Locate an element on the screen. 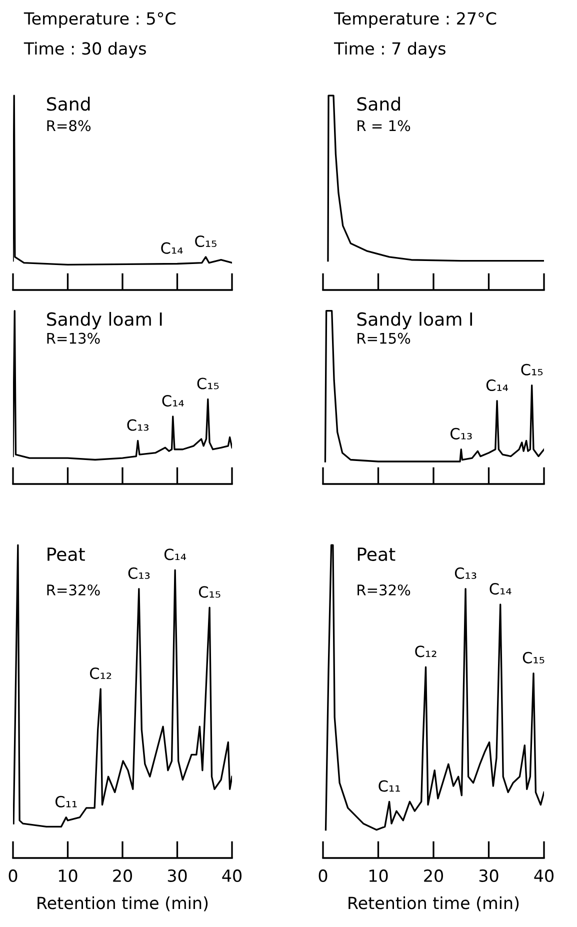  chart-title: Temperature : 27°C is located at coordinates (415, 20).